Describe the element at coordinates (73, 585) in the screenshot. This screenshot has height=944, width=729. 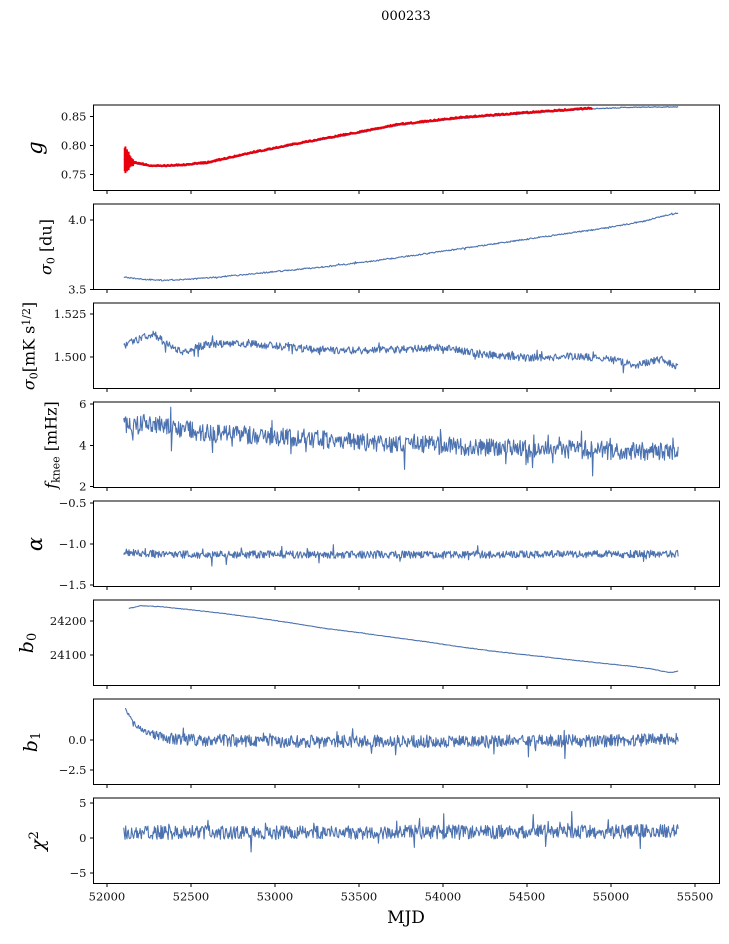
I see `y-tick-label: −1.5` at that location.